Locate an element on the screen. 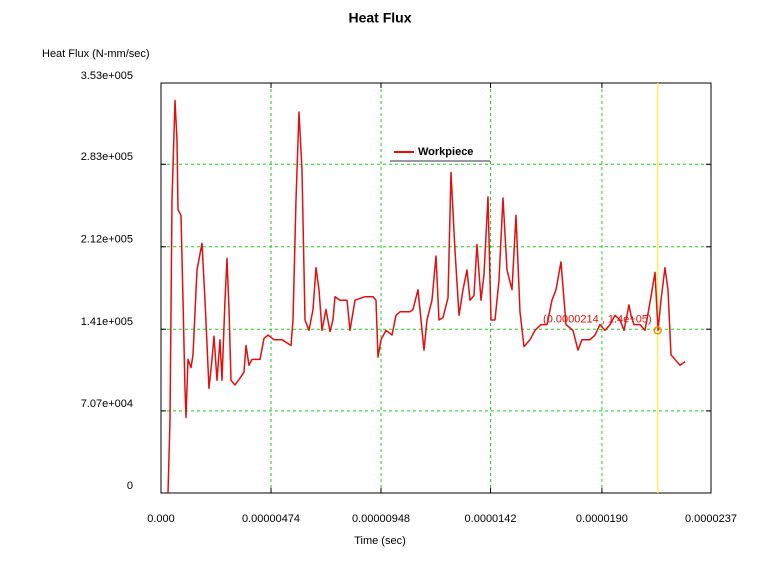 The height and width of the screenshot is (566, 759). y-tick-label: 1.41e+005 is located at coordinates (107, 322).